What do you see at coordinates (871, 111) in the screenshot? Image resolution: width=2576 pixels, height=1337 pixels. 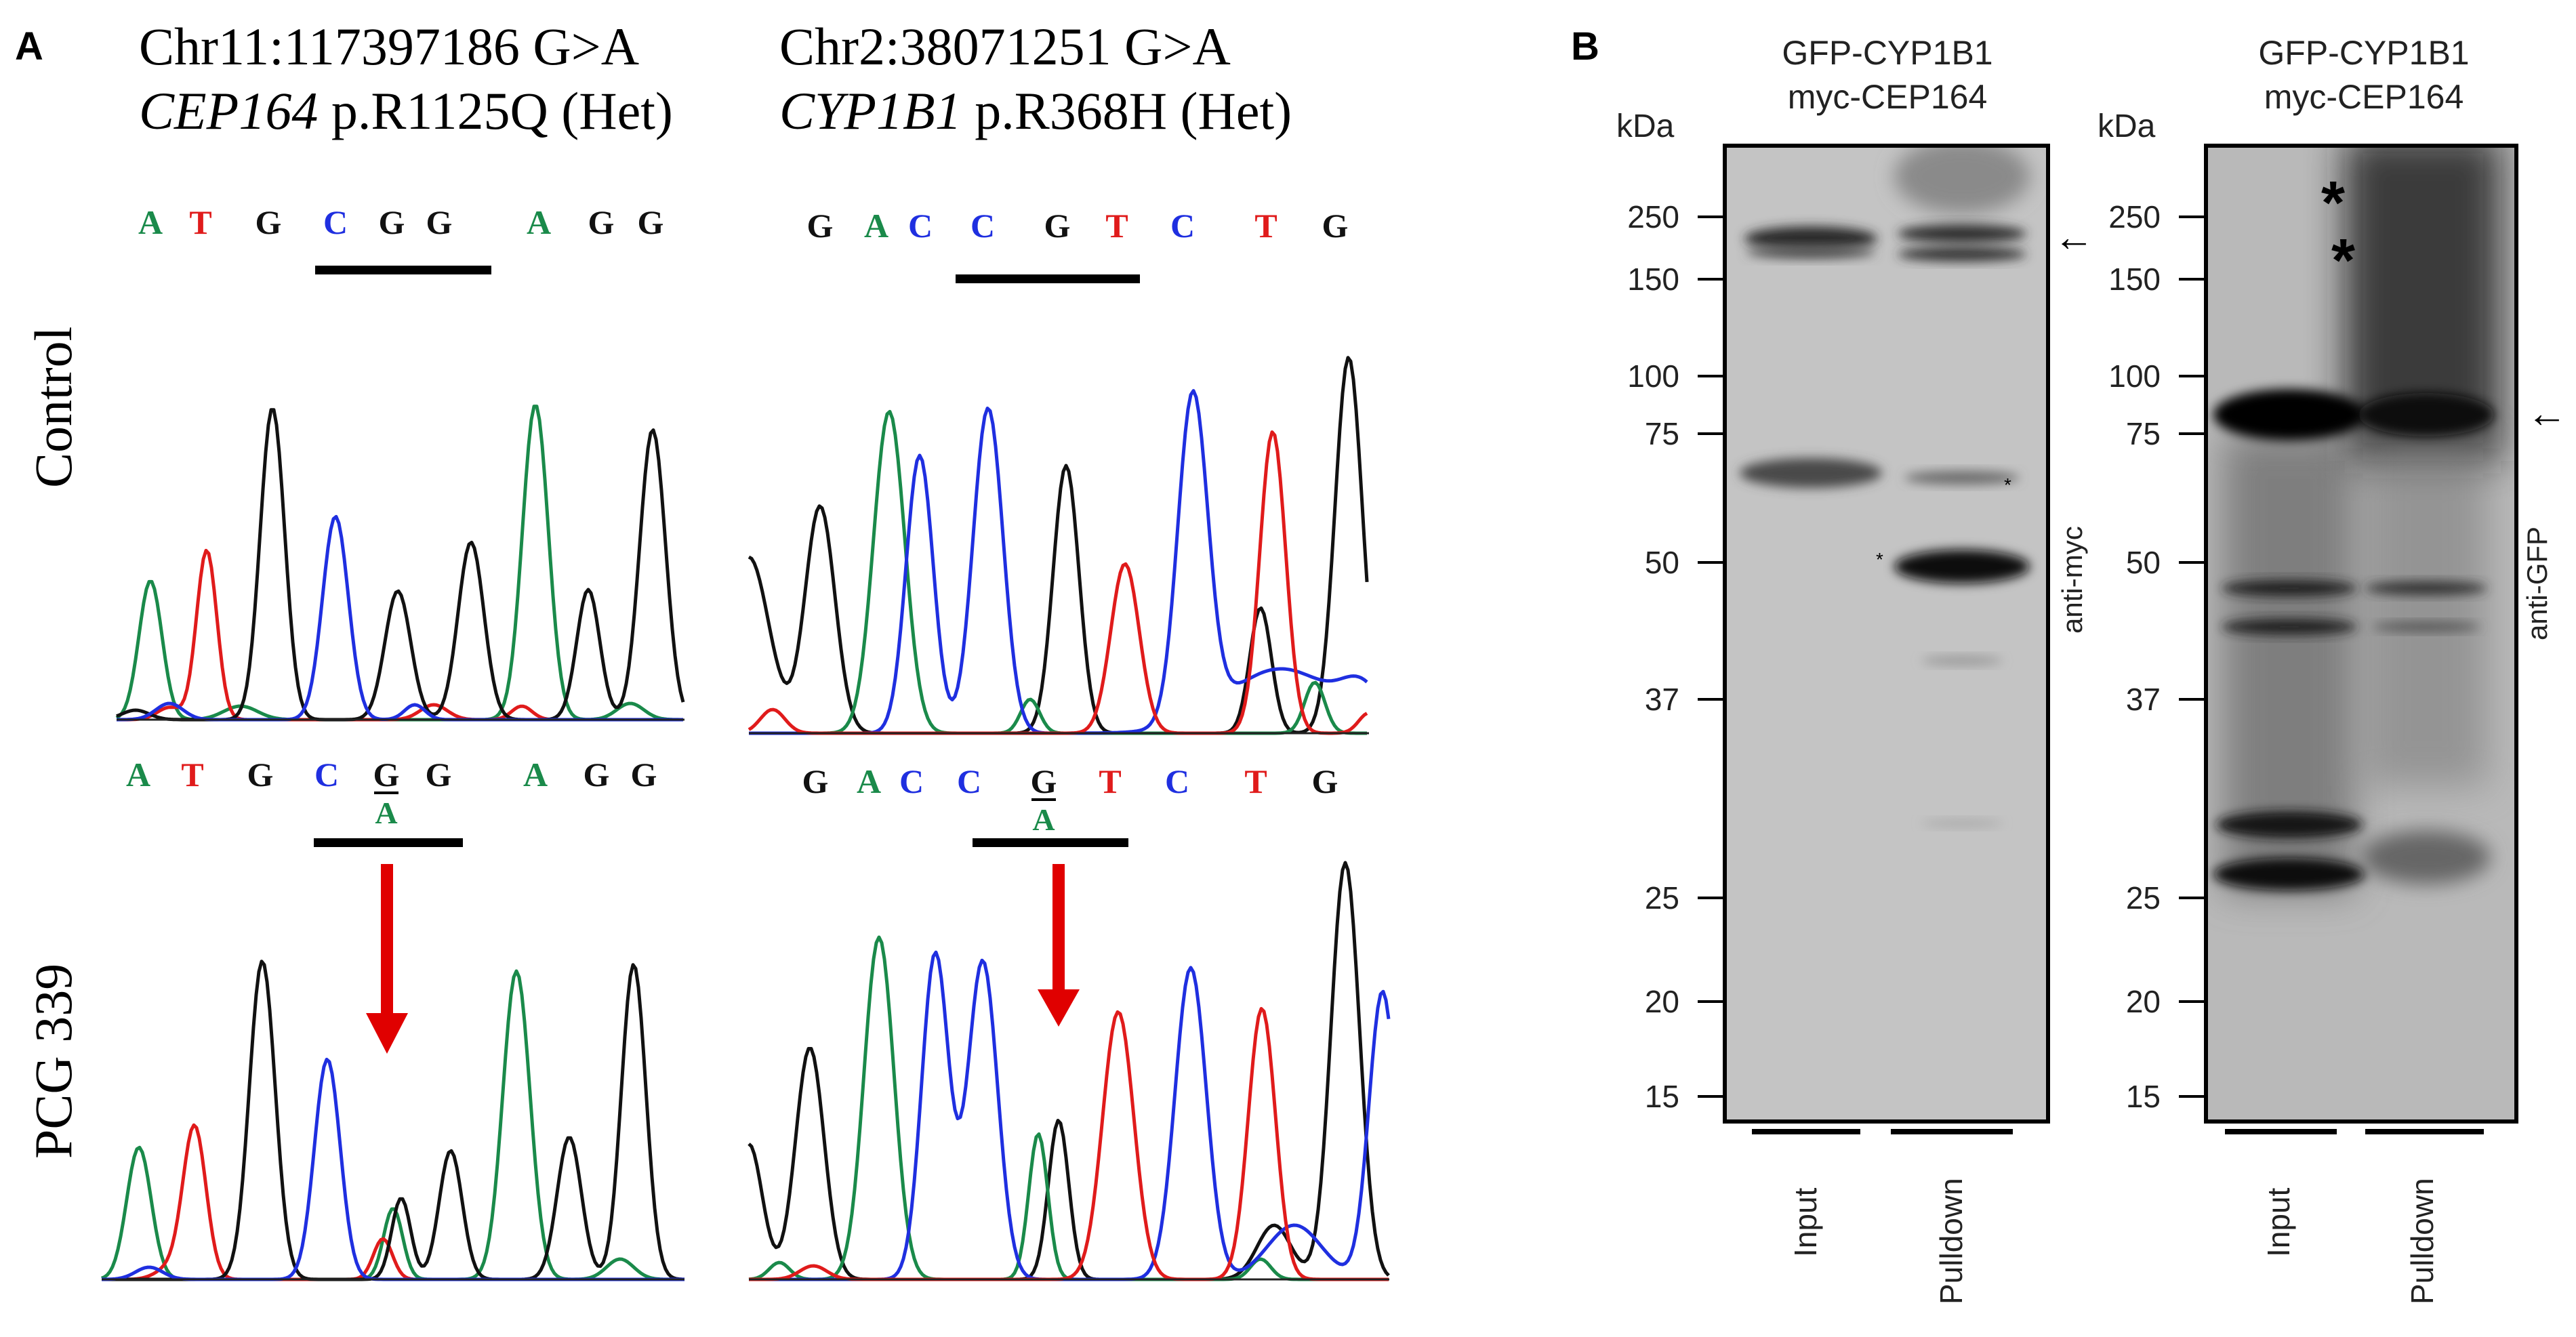 I see `right-header-gene: CYP1B1` at bounding box center [871, 111].